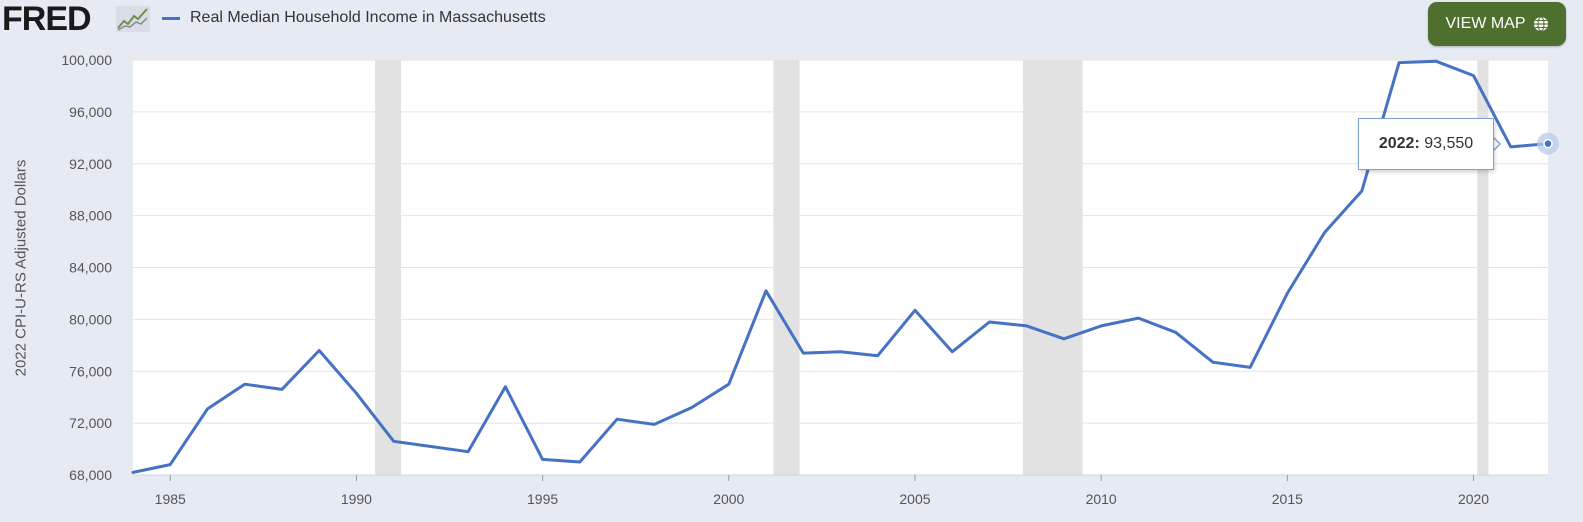  I want to click on y-tick-label: 76,000, so click(90, 371).